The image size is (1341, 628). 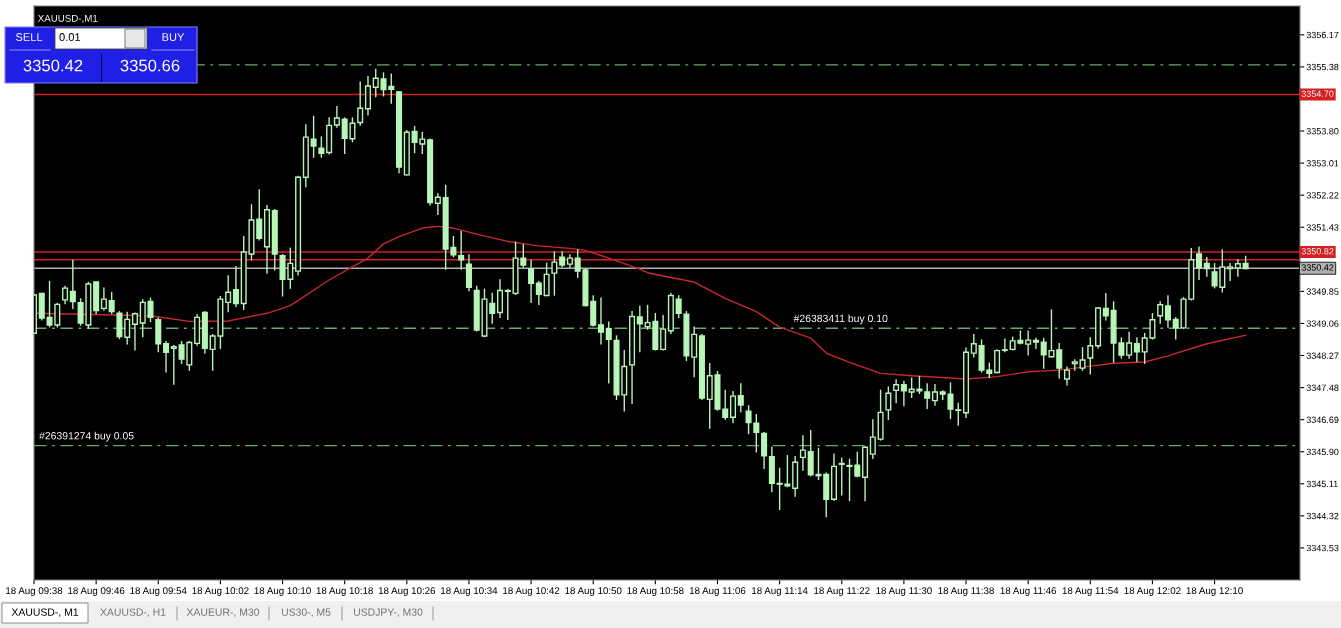 What do you see at coordinates (1322, 452) in the screenshot?
I see `y-tick-label: 3345.90` at bounding box center [1322, 452].